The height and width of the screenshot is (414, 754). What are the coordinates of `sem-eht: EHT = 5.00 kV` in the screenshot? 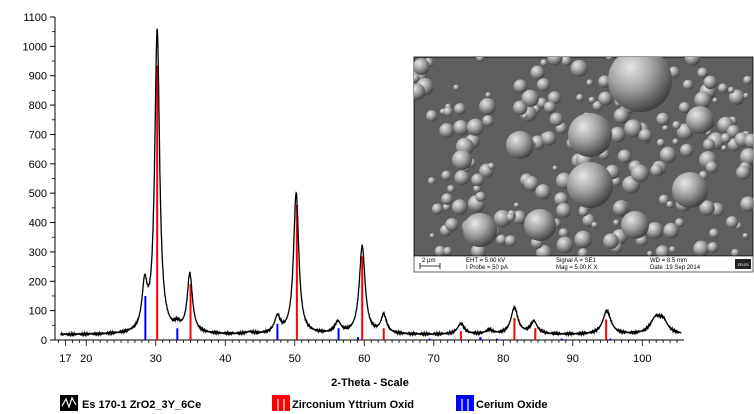 It's located at (485, 261).